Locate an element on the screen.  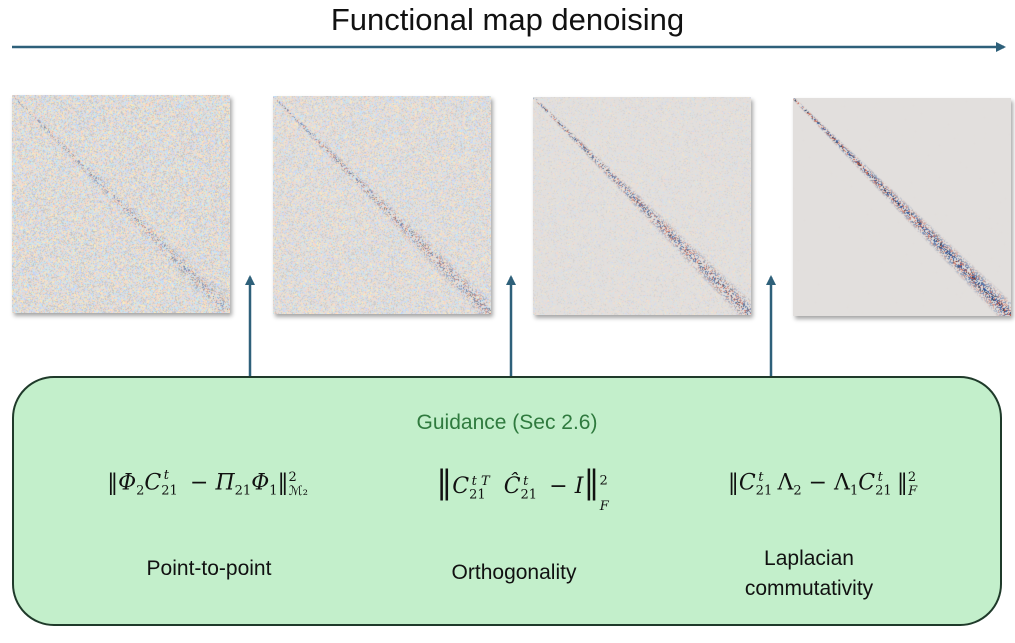
point-to-point-caption: Point-to-point is located at coordinates (209, 568).